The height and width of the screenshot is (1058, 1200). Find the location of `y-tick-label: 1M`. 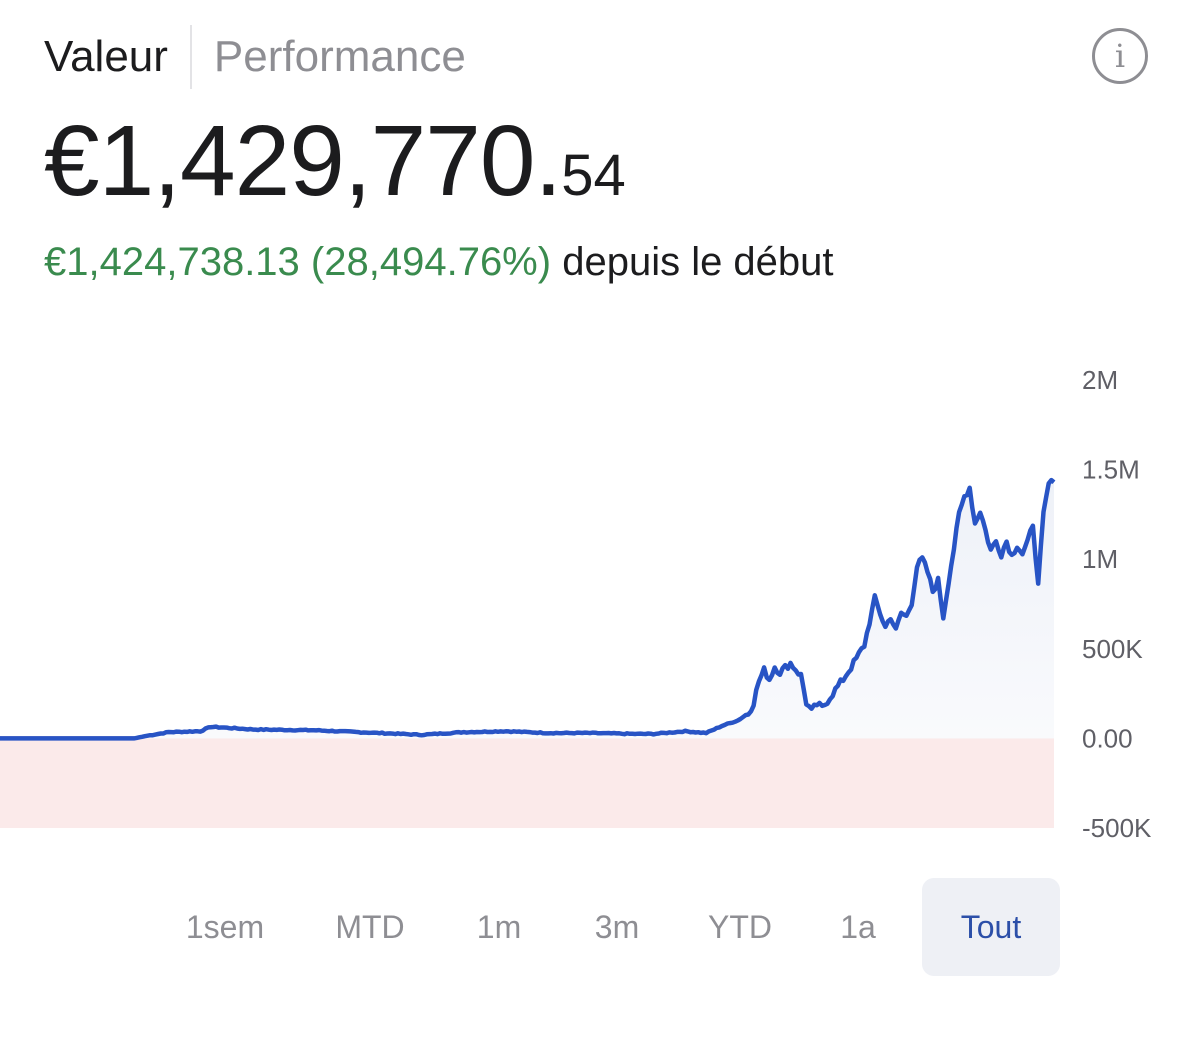

y-tick-label: 1M is located at coordinates (1100, 559).